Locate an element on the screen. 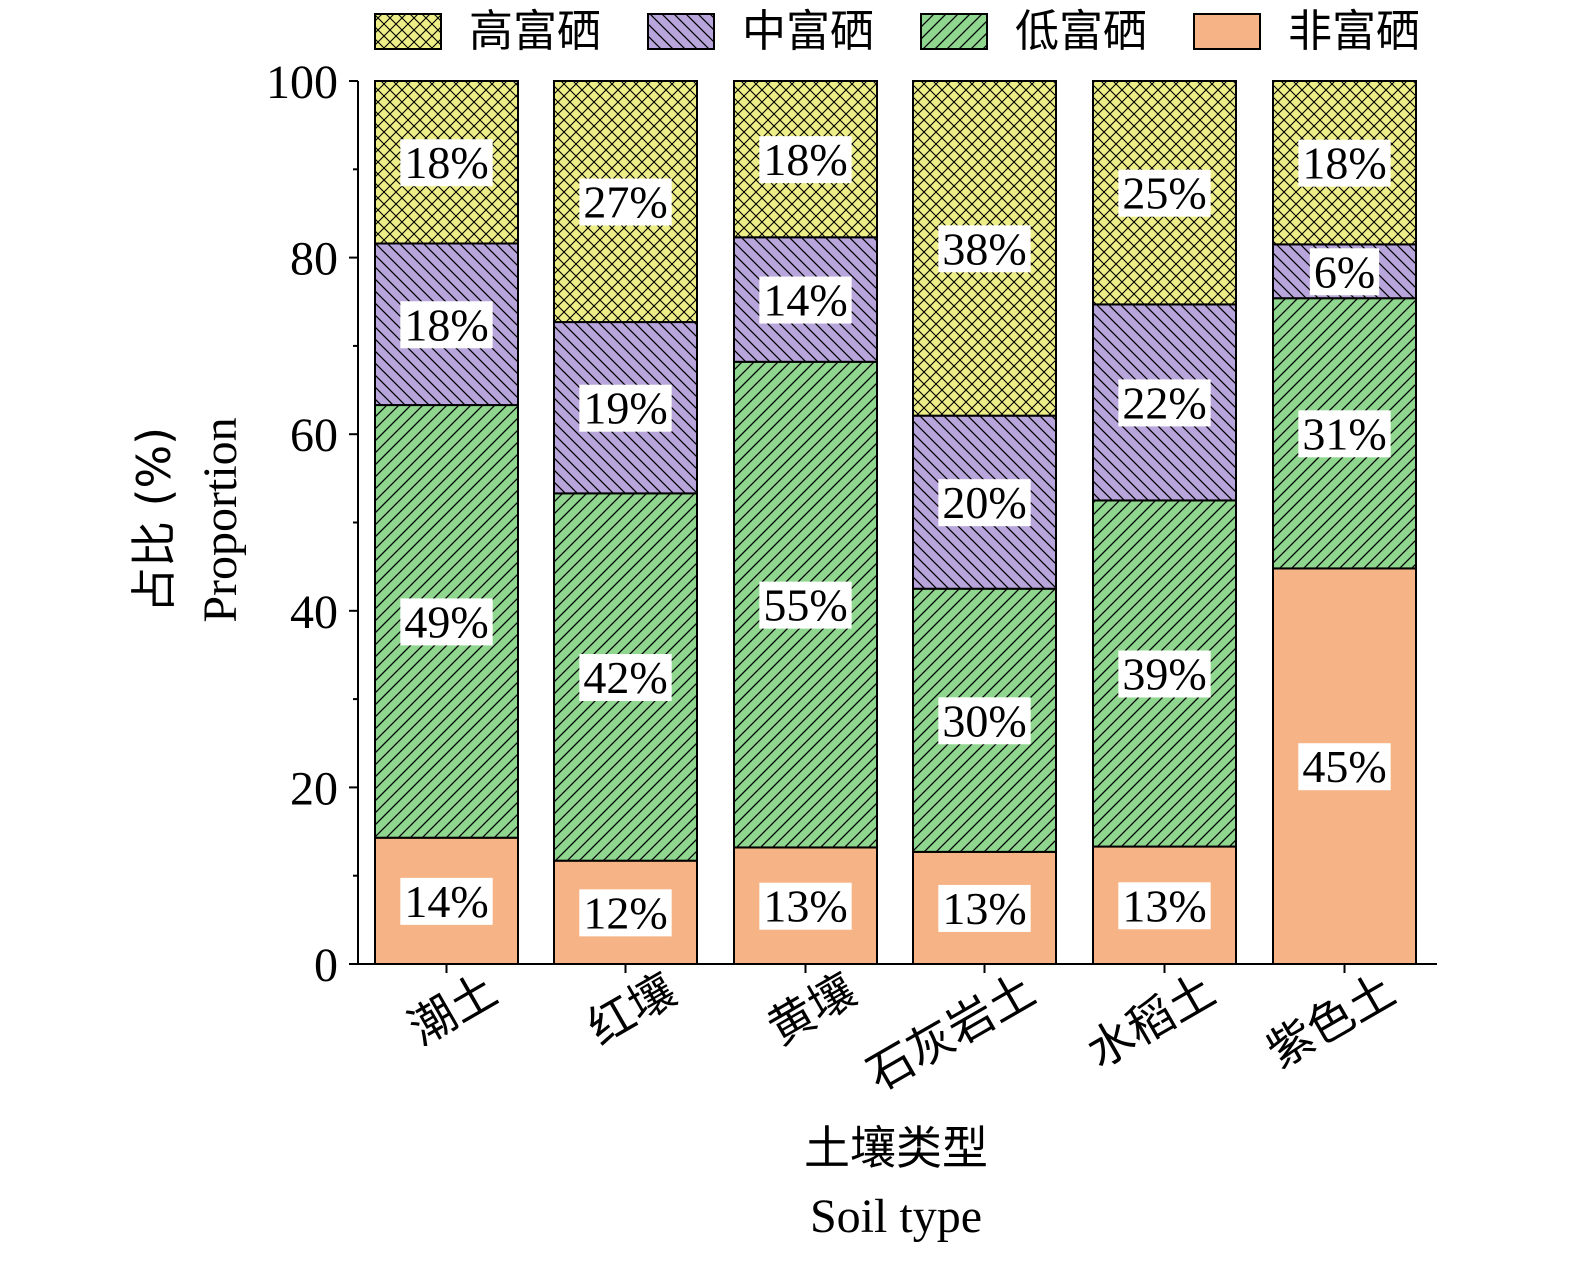 This screenshot has height=1261, width=1575. data-label-5-1: 13% is located at coordinates (1164, 905).